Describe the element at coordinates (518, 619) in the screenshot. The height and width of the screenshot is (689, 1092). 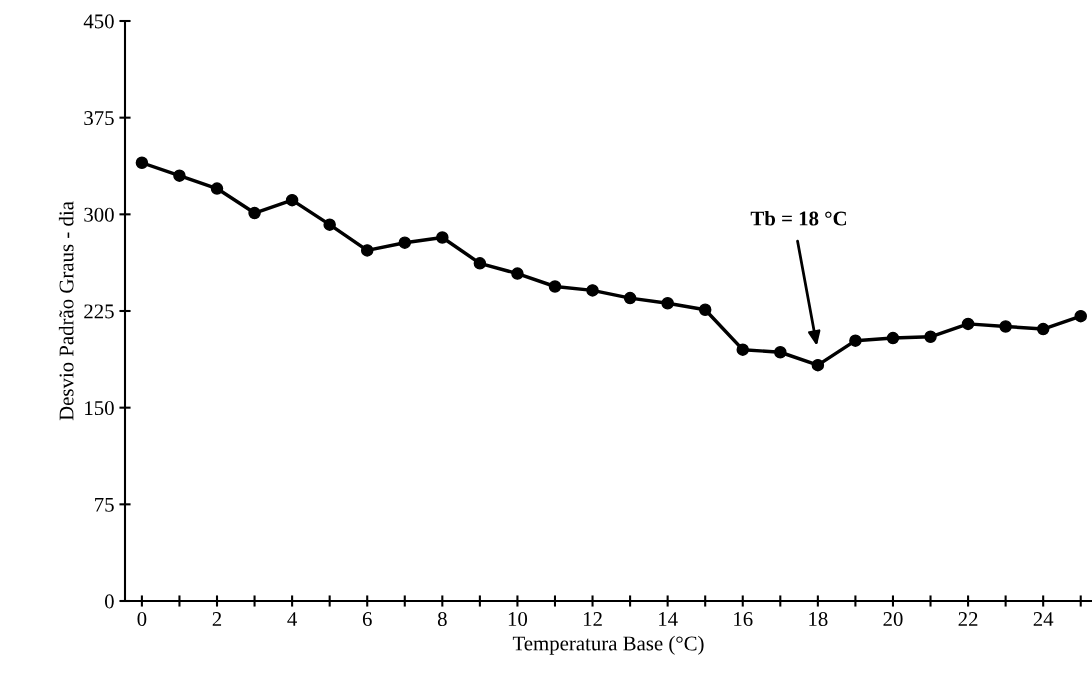
I see `x-tick-label: 10` at that location.